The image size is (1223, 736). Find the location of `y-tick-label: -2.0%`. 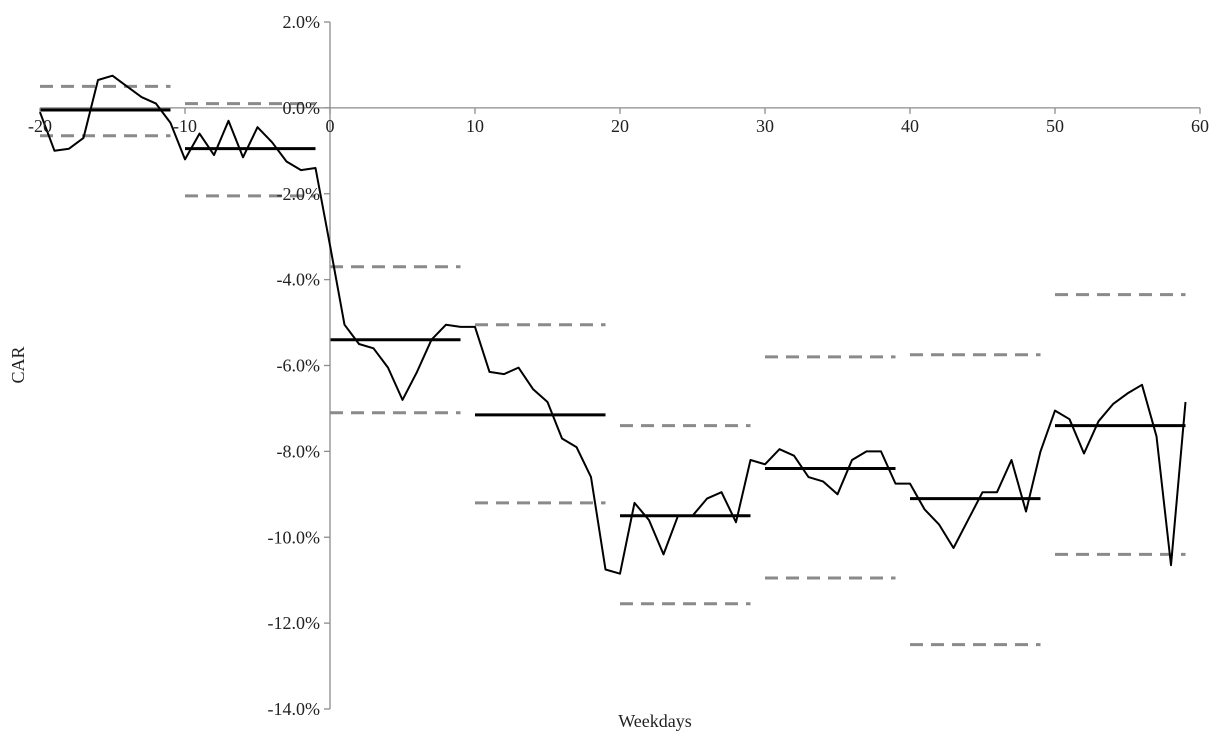

y-tick-label: -2.0% is located at coordinates (299, 194).